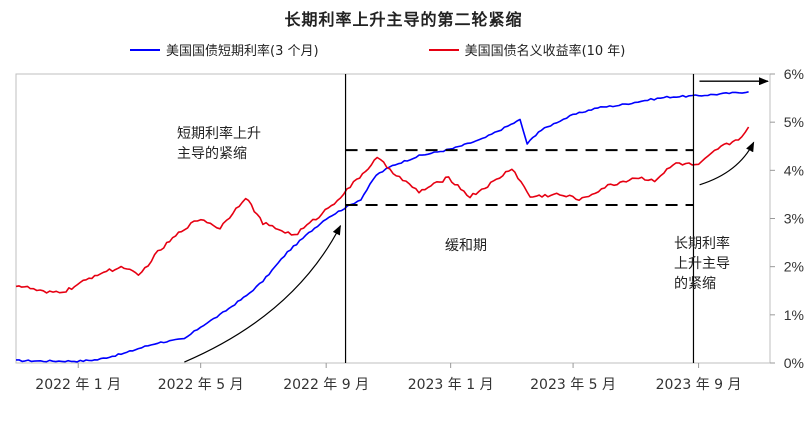 The image size is (807, 444). I want to click on annotation-second-phase-line-1: 长期利率, so click(702, 244).